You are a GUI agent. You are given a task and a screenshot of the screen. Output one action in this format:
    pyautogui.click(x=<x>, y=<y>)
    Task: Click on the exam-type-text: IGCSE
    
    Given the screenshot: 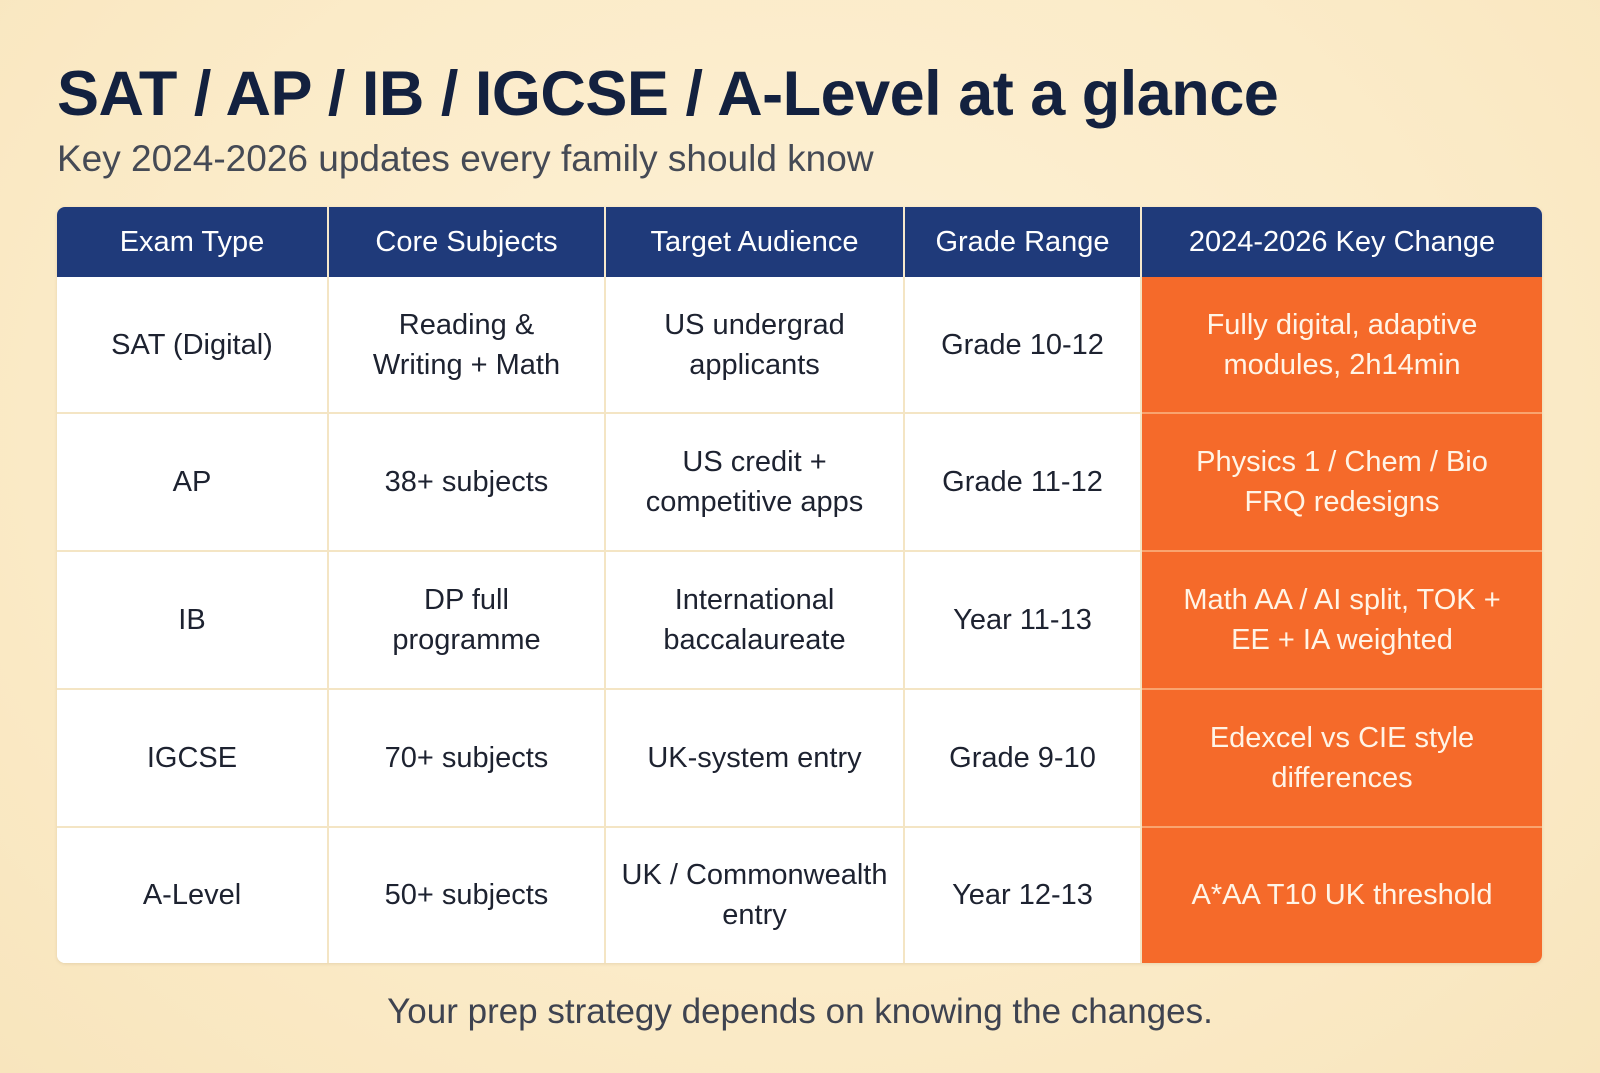 What is the action you would take?
    pyautogui.click(x=192, y=757)
    